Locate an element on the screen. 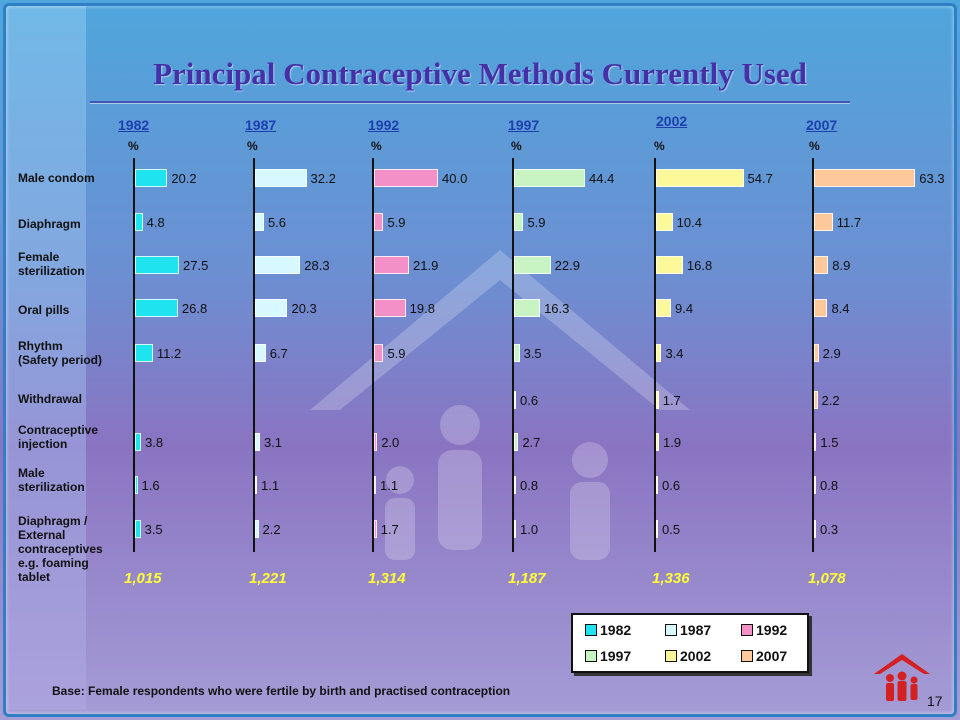  data-label: 8.4 is located at coordinates (840, 308).